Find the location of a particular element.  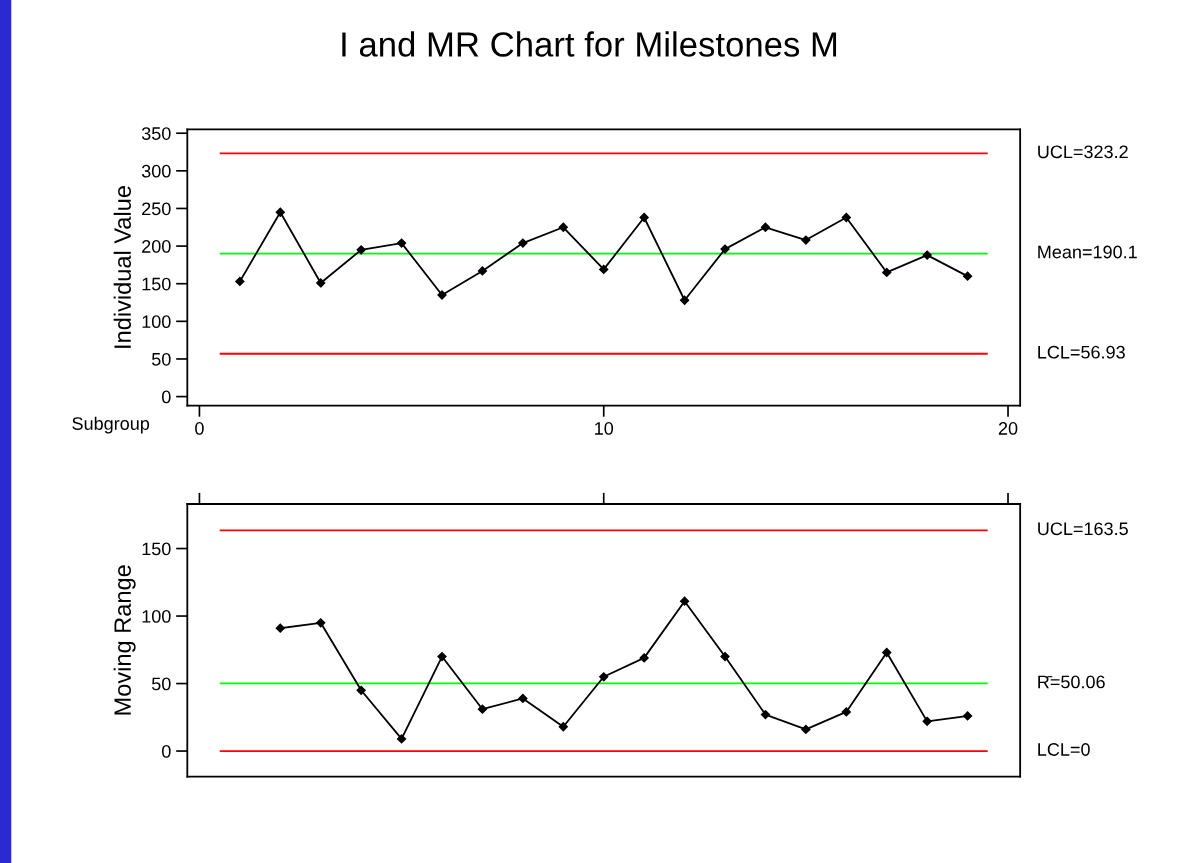

x-tick-label: 20 is located at coordinates (1008, 428).